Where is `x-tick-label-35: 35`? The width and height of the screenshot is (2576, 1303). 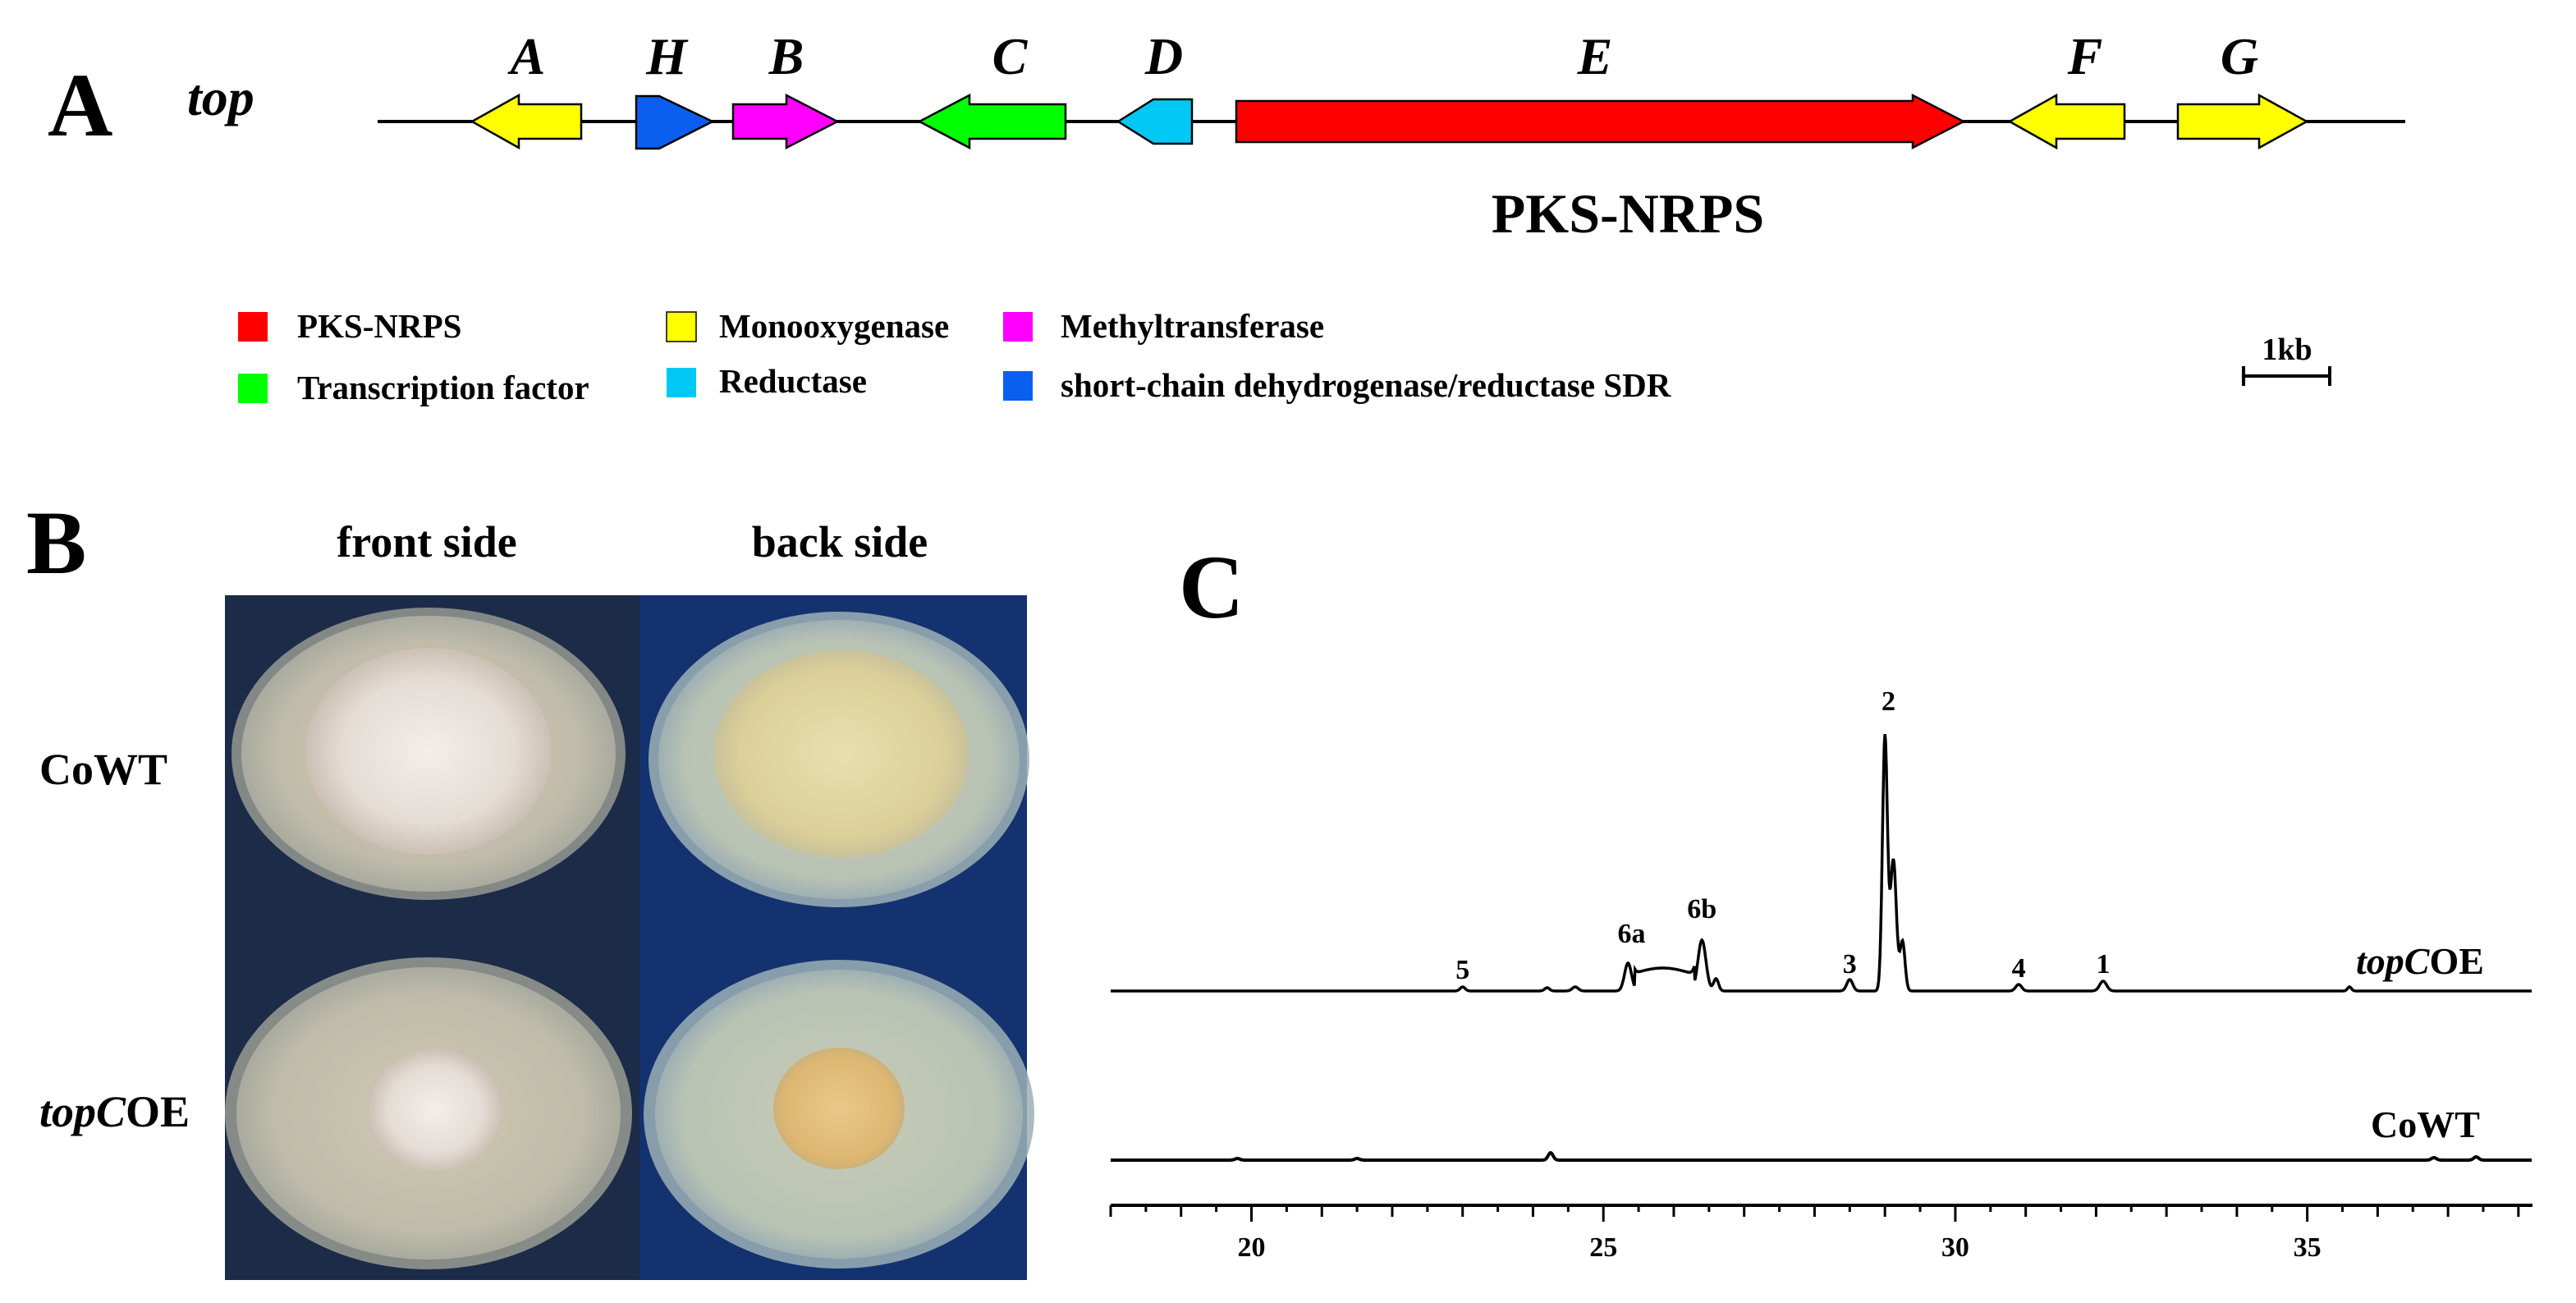 x-tick-label-35: 35 is located at coordinates (2308, 1248).